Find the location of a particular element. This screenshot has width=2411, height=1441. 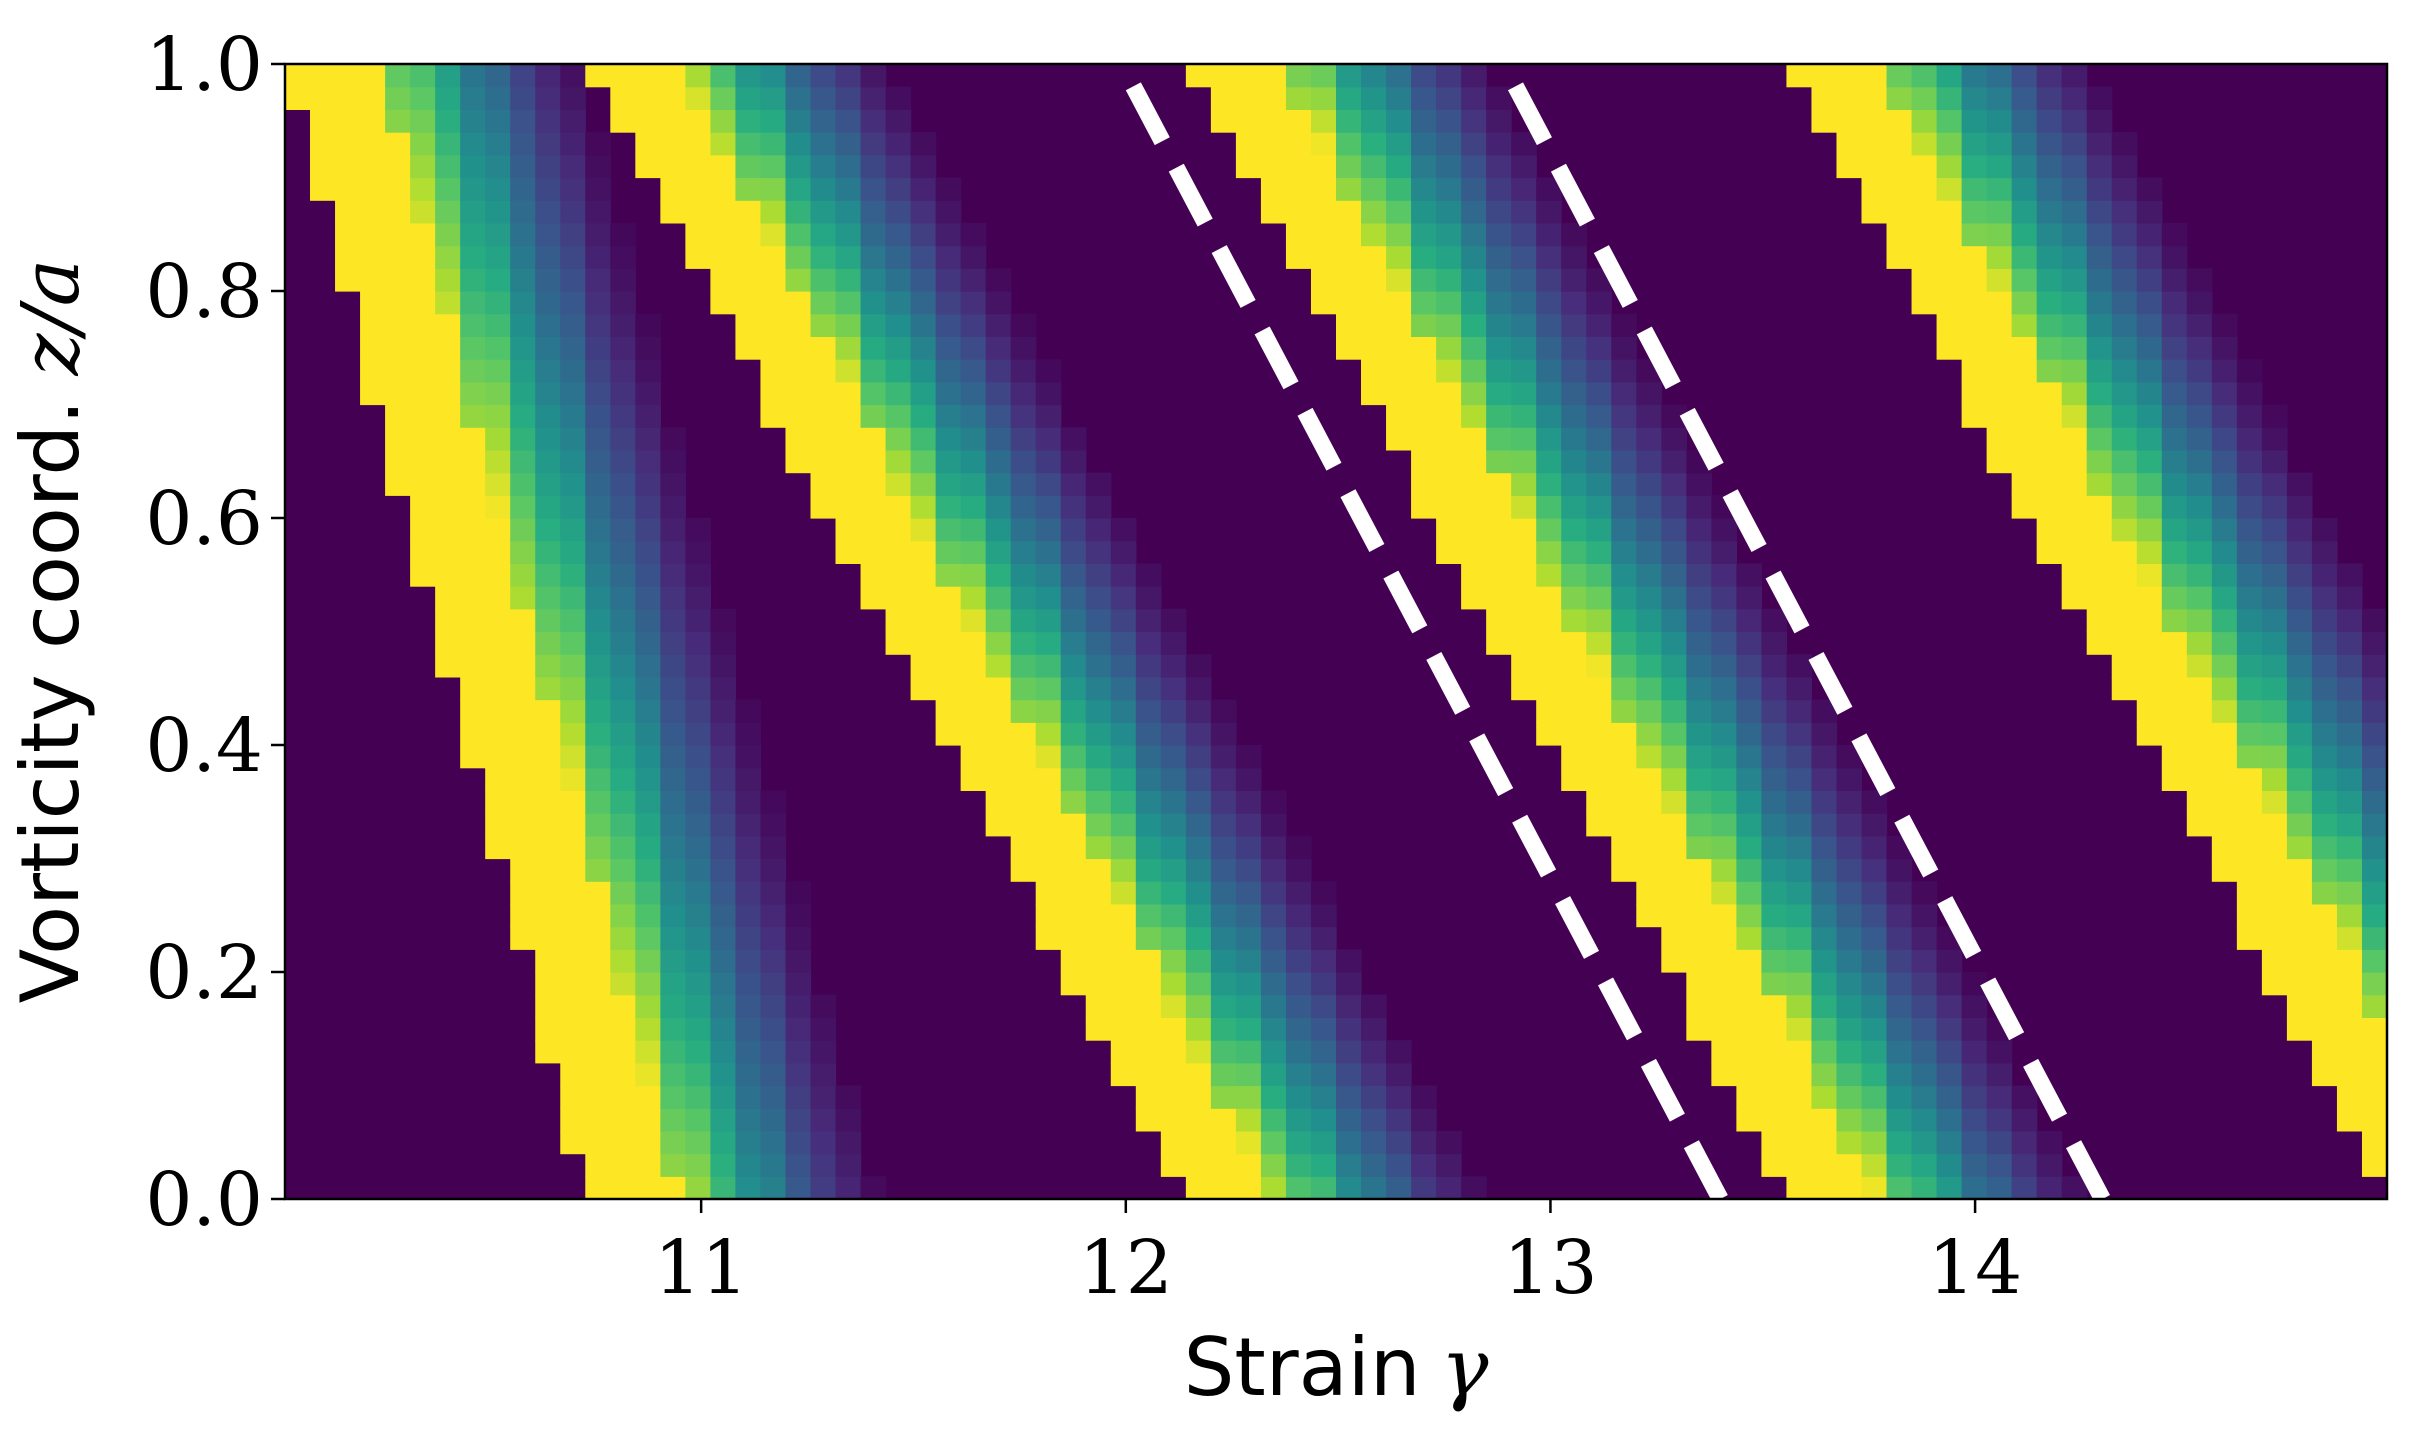

x-axis-ticks: 11 12 13 14 is located at coordinates (1338, 1255).